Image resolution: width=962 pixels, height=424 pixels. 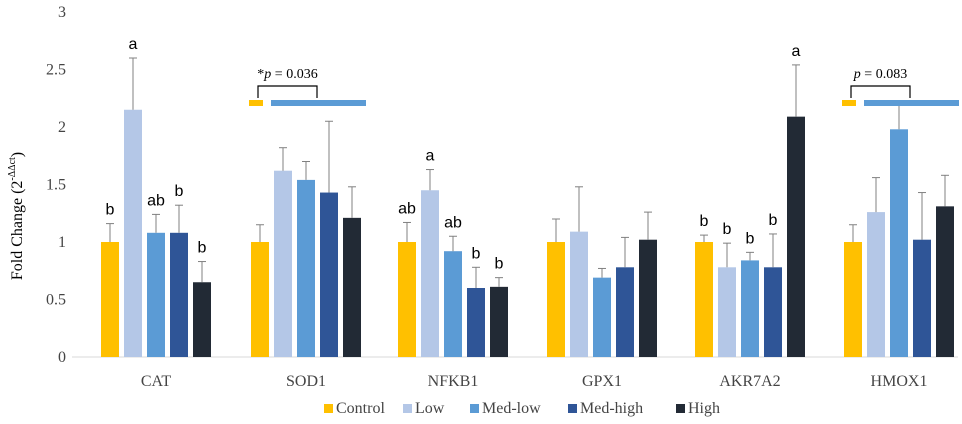 I want to click on category-group-sod1: SOD1, so click(x=306, y=255).